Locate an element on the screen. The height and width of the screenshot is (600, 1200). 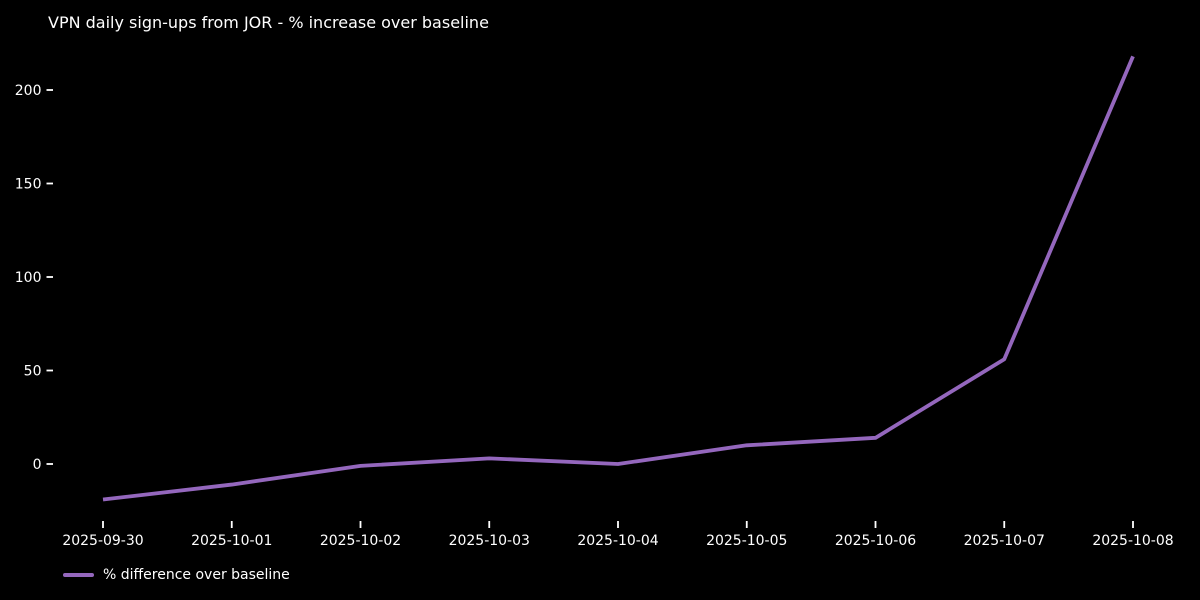
x-tick-label: 2025-10-03 is located at coordinates (489, 541).